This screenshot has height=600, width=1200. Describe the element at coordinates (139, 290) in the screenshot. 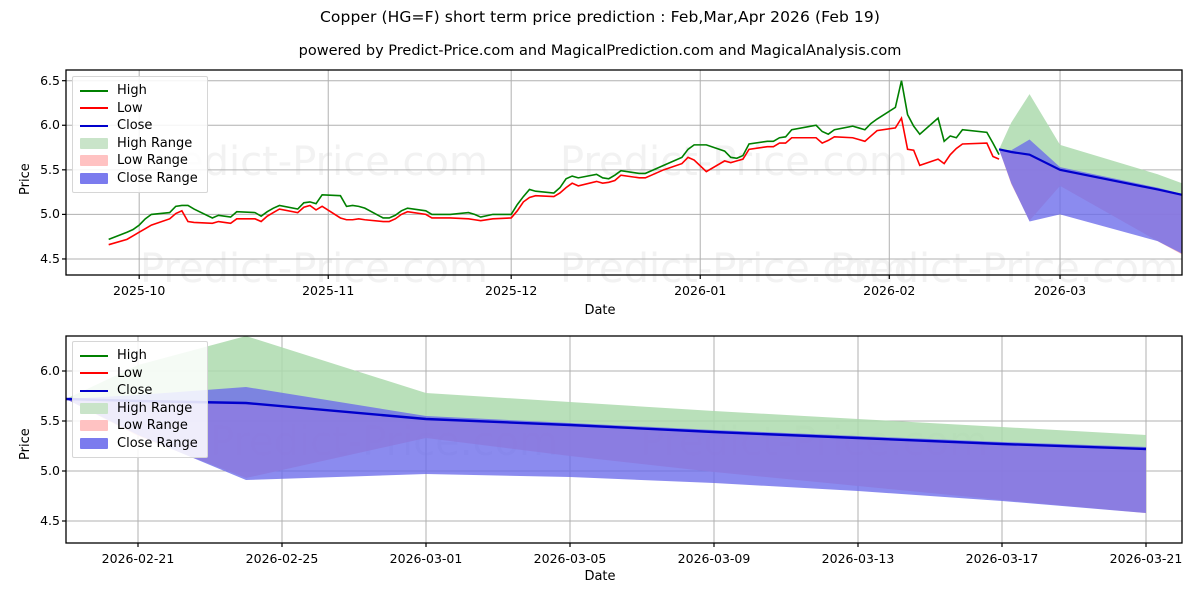

I see `x-tick-label: 2025-10` at that location.